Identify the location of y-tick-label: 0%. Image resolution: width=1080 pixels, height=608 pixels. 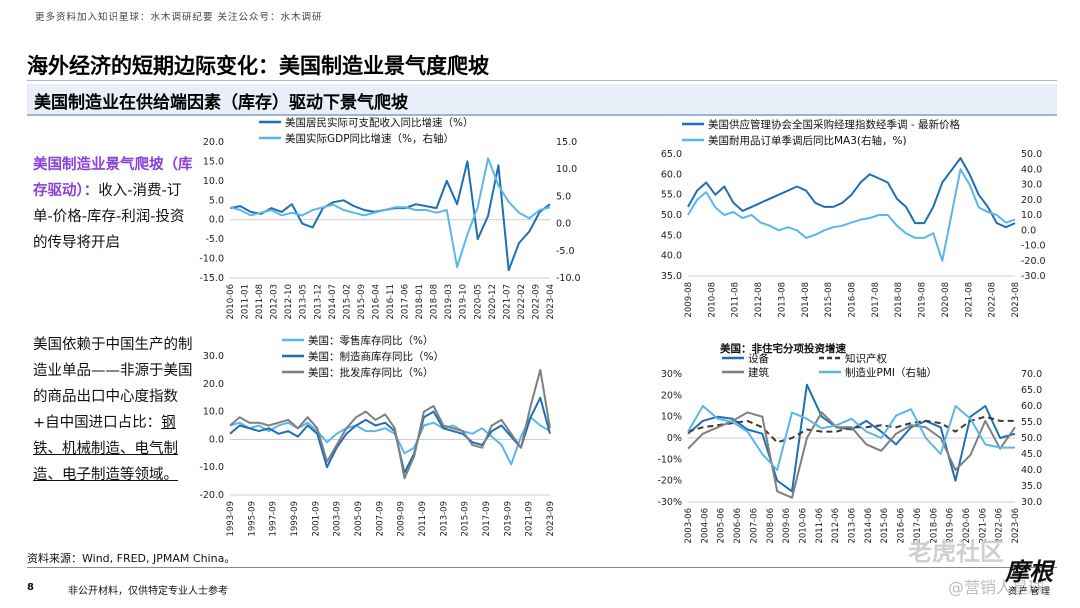
(674, 438).